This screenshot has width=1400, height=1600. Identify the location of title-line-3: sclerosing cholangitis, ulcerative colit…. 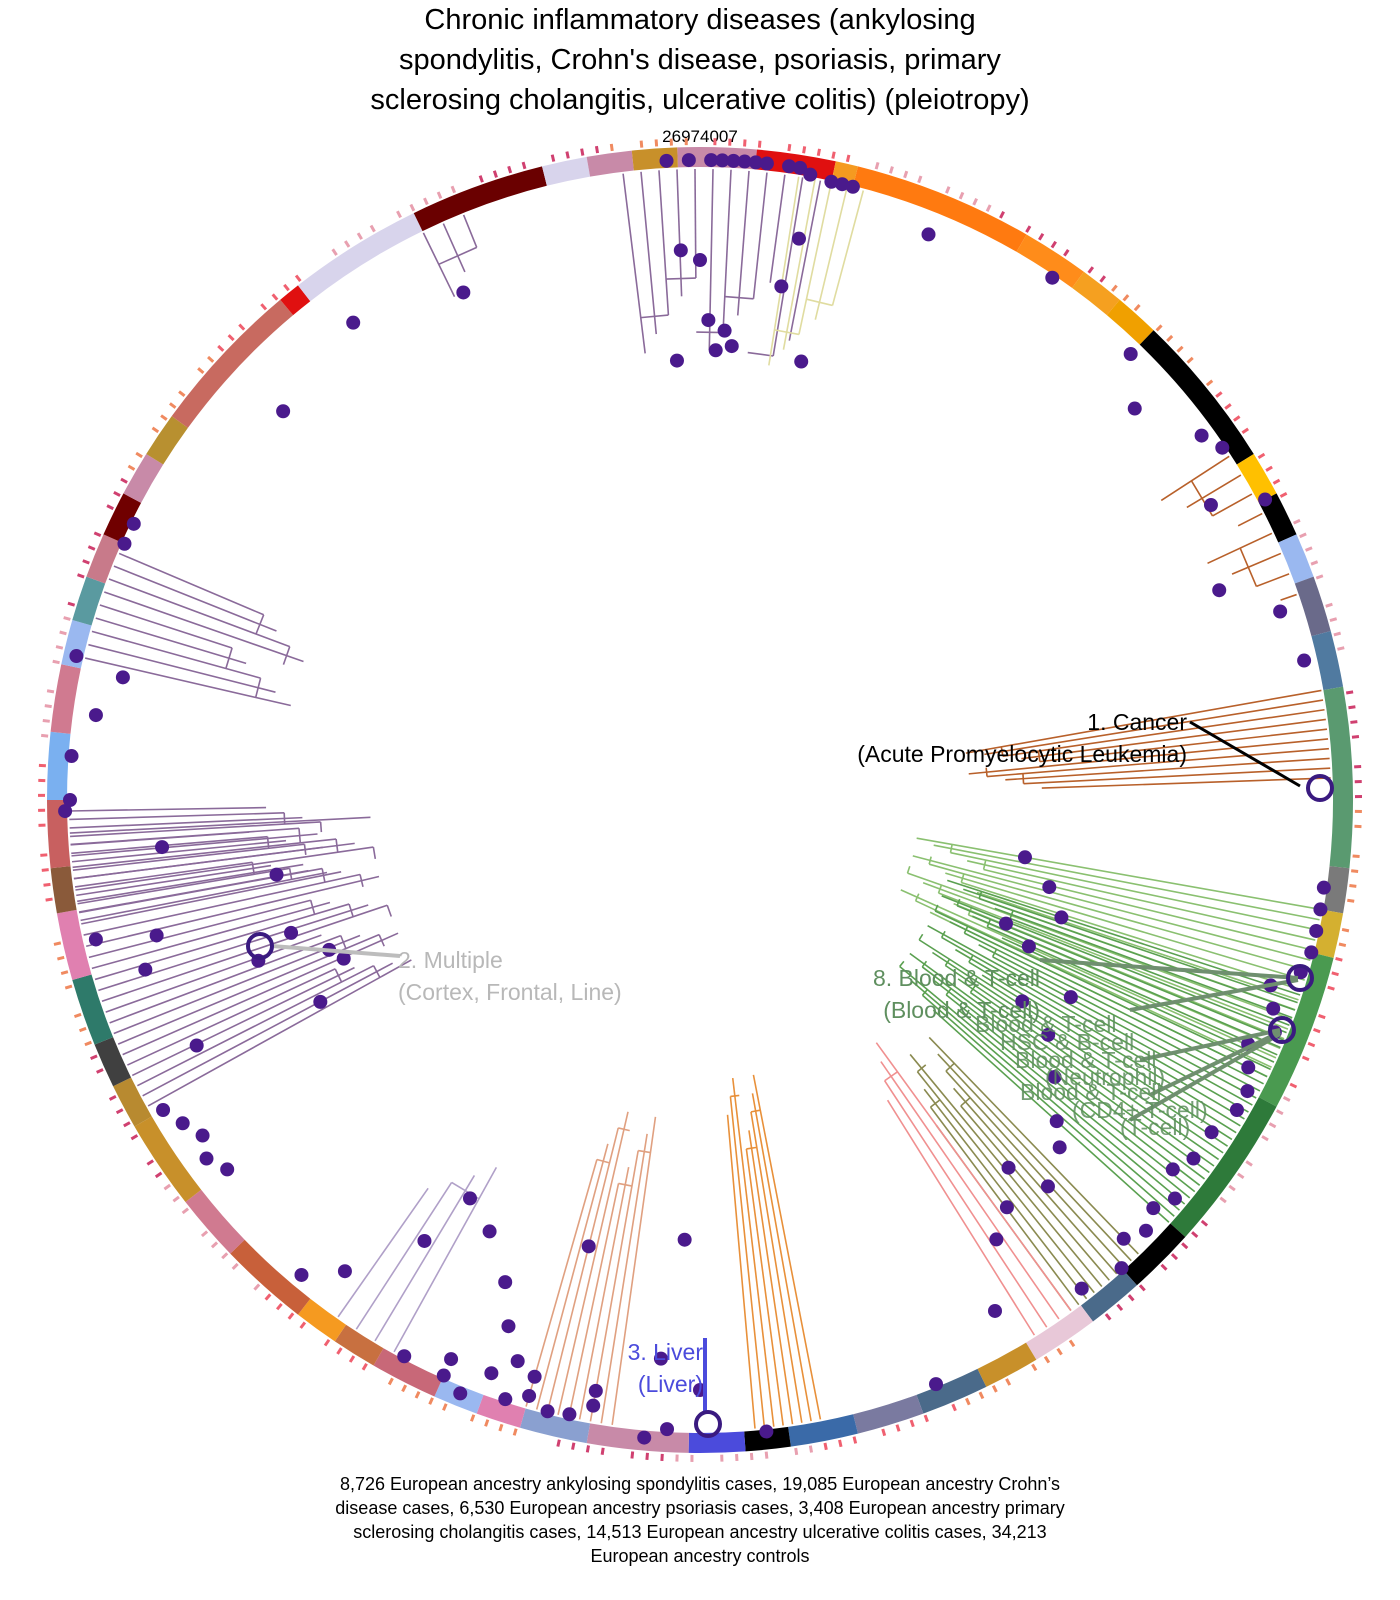
(700, 100).